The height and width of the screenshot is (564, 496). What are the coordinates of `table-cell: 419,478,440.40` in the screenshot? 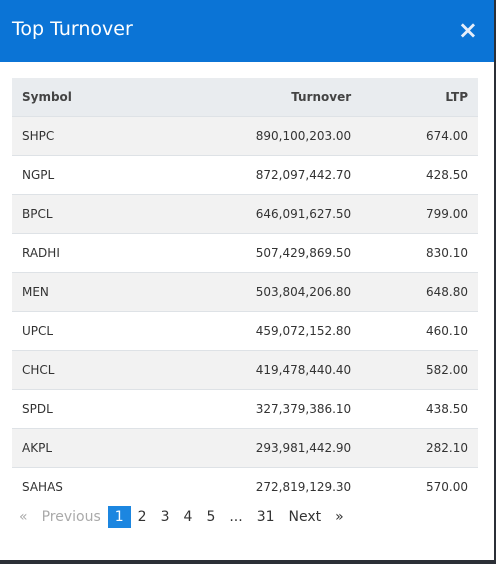 It's located at (252, 370).